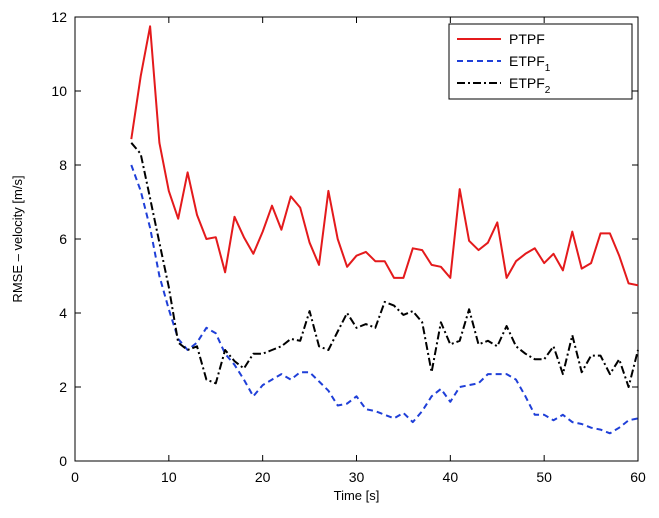 The width and height of the screenshot is (659, 518). What do you see at coordinates (638, 477) in the screenshot?
I see `x-tick-label: 60` at bounding box center [638, 477].